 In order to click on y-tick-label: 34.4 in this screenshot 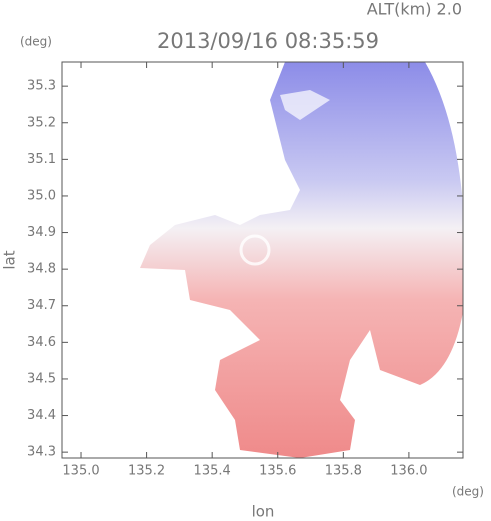, I will do `click(41, 415)`.